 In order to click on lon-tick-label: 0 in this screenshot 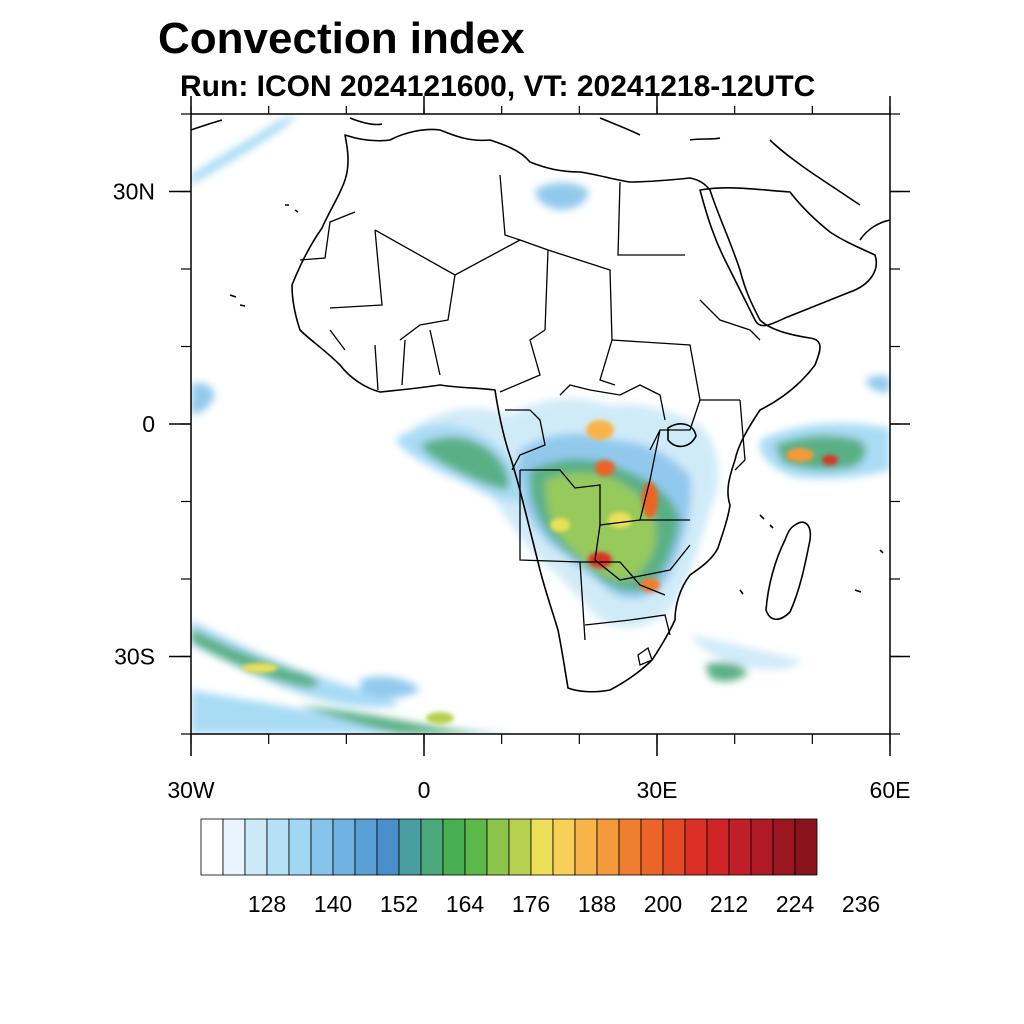, I will do `click(424, 790)`.